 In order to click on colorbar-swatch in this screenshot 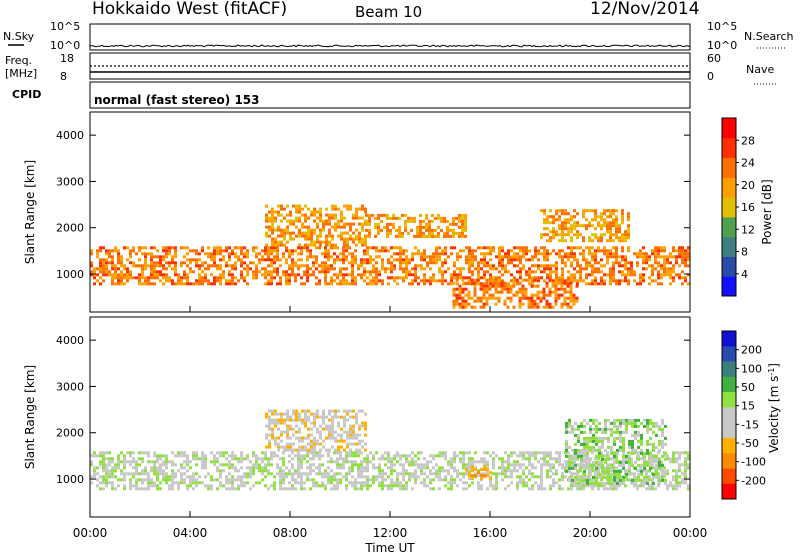, I will do `click(729, 461)`.